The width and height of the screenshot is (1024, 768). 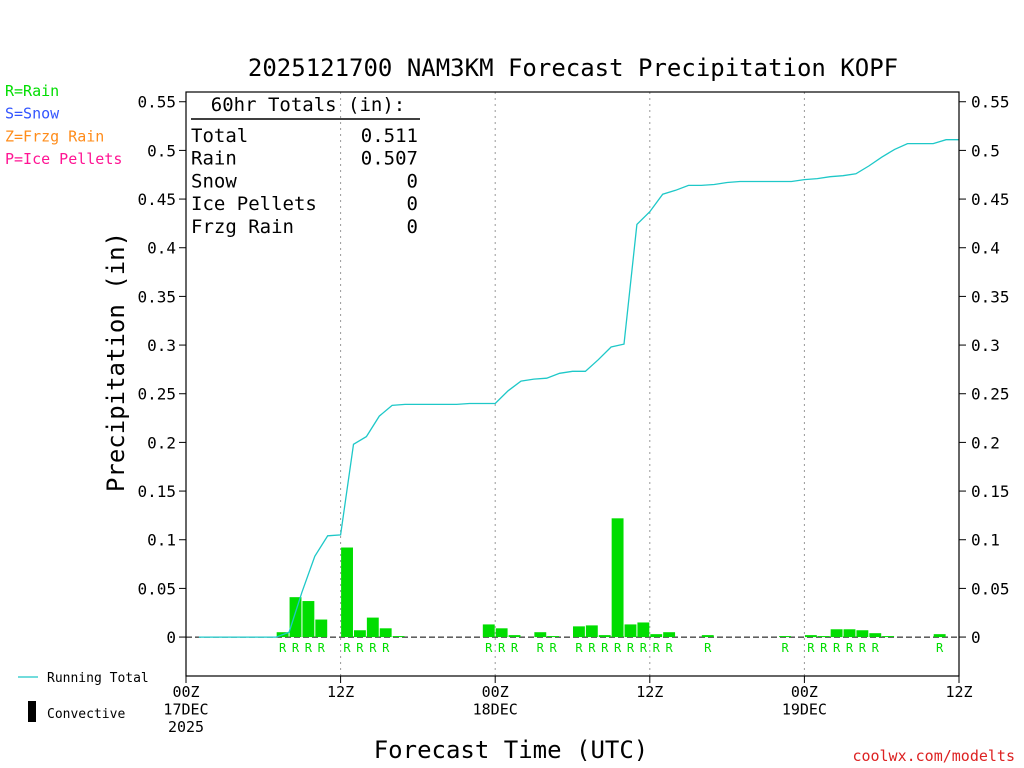 I want to click on y-tick-label-right: 0.45, so click(x=990, y=199).